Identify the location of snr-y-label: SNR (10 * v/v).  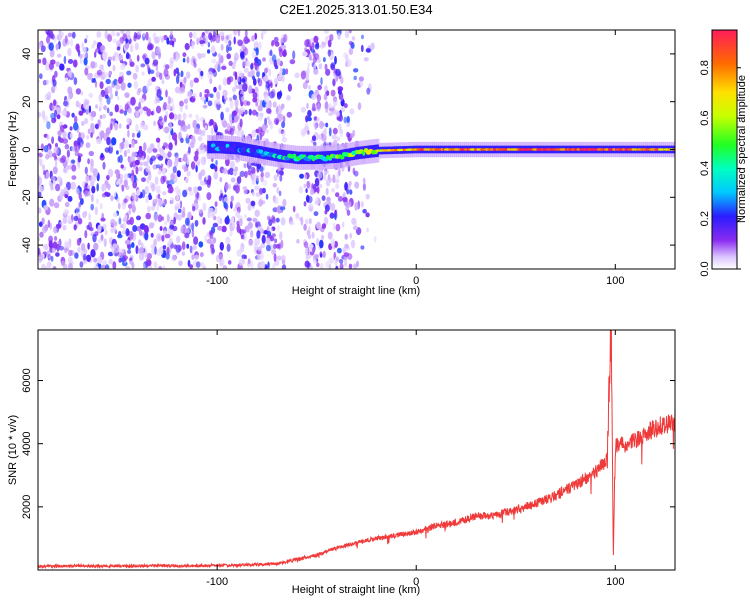
(13, 450).